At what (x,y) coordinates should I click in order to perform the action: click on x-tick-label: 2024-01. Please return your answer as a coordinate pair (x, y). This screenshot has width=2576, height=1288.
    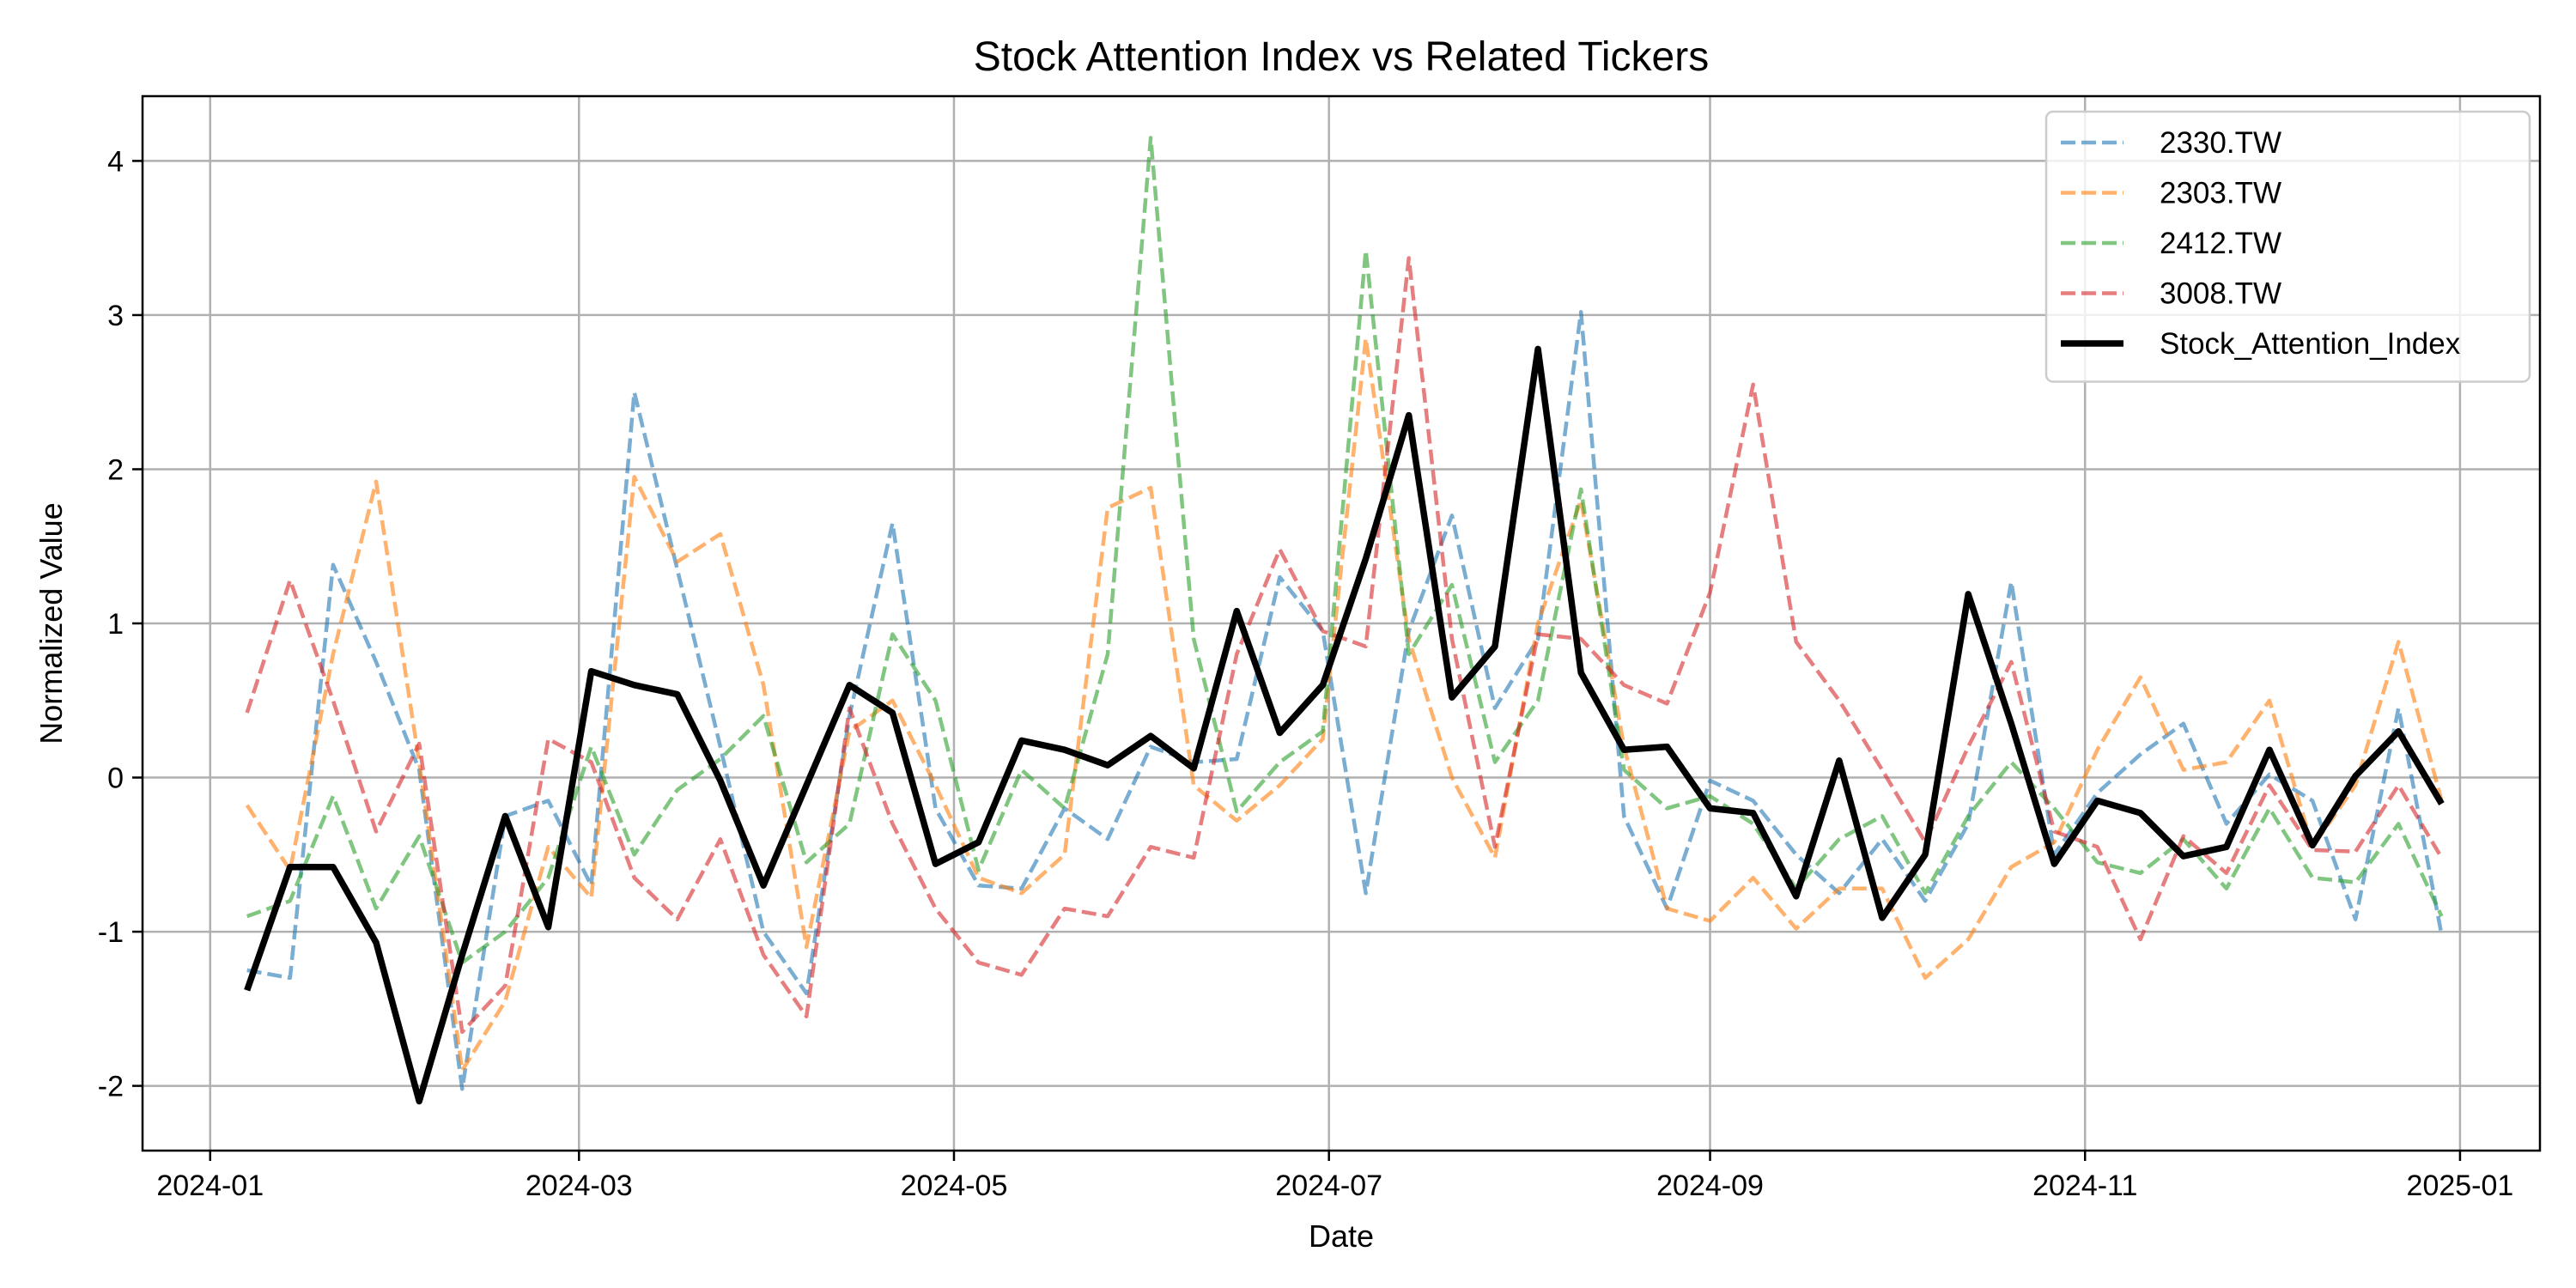
    Looking at the image, I should click on (210, 1186).